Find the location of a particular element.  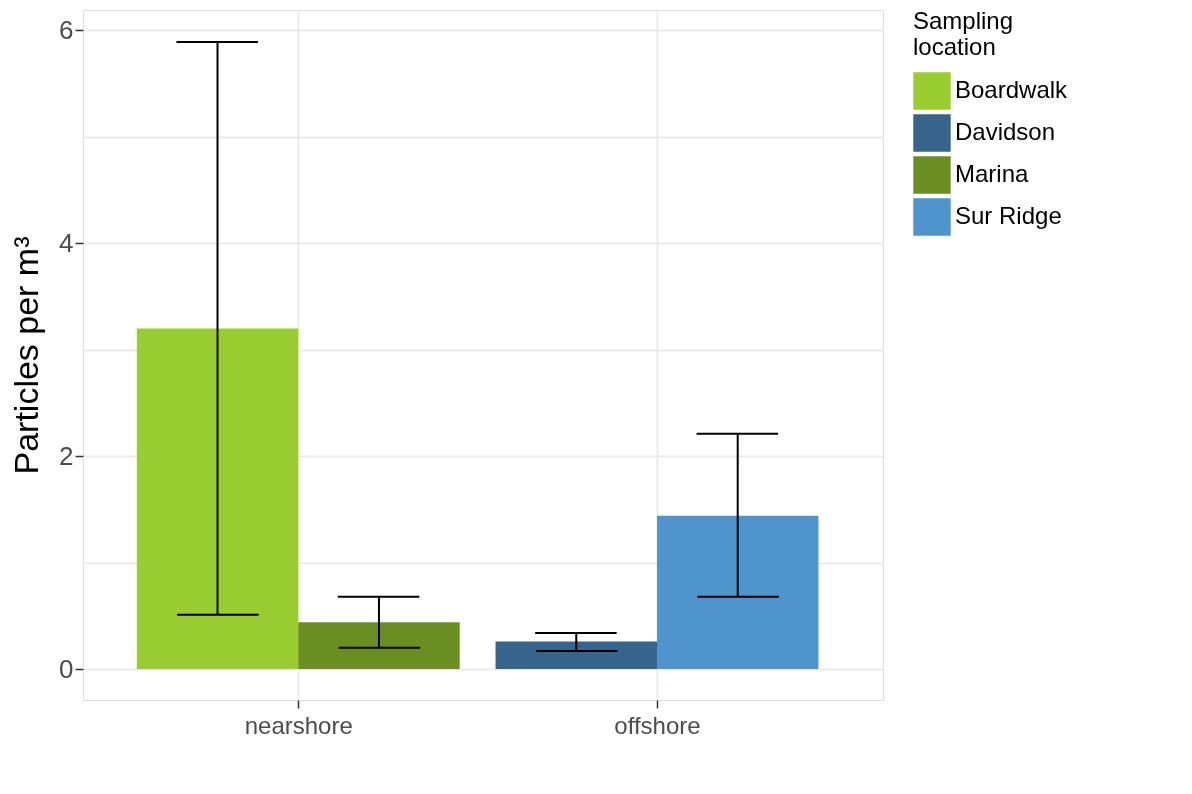

legend-label: Marina is located at coordinates (992, 173).